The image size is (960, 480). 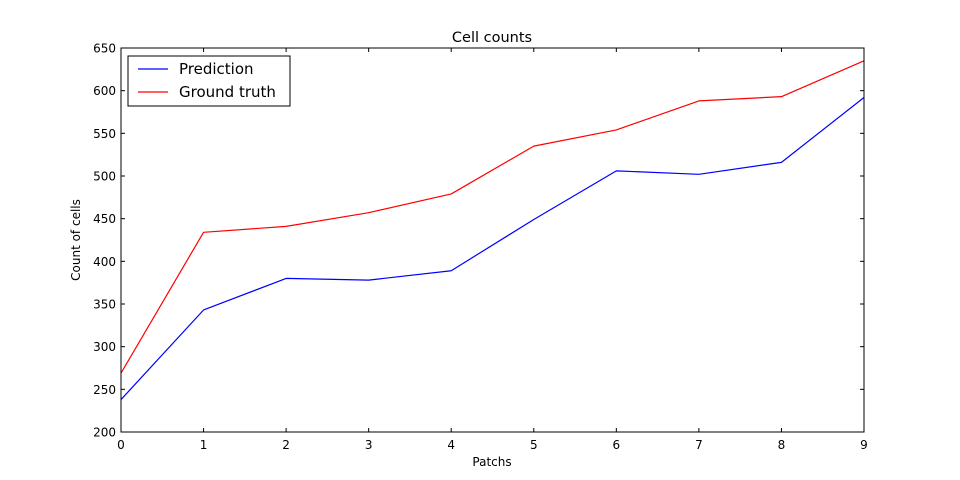 What do you see at coordinates (104, 49) in the screenshot?
I see `y-tick-label: 650` at bounding box center [104, 49].